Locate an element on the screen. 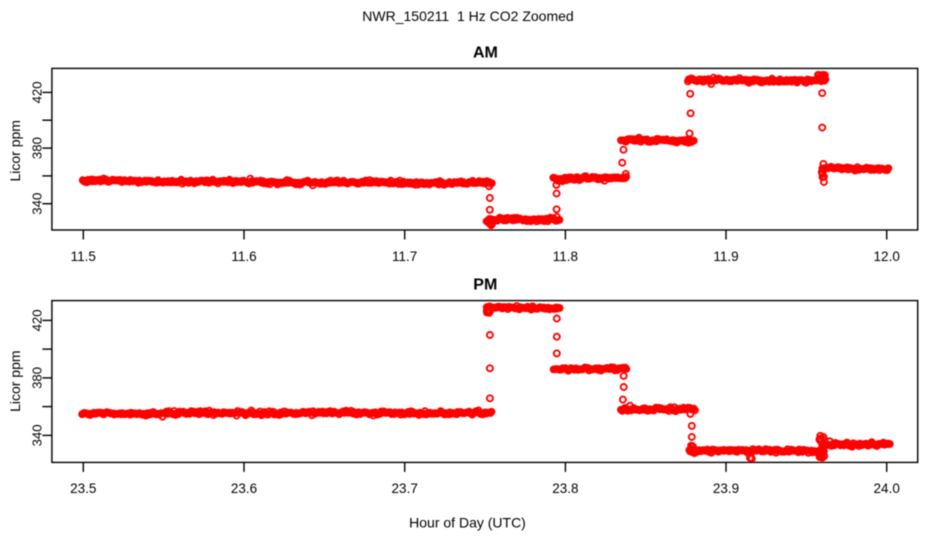 The image size is (936, 540). svg-text: 23.8 is located at coordinates (565, 488).